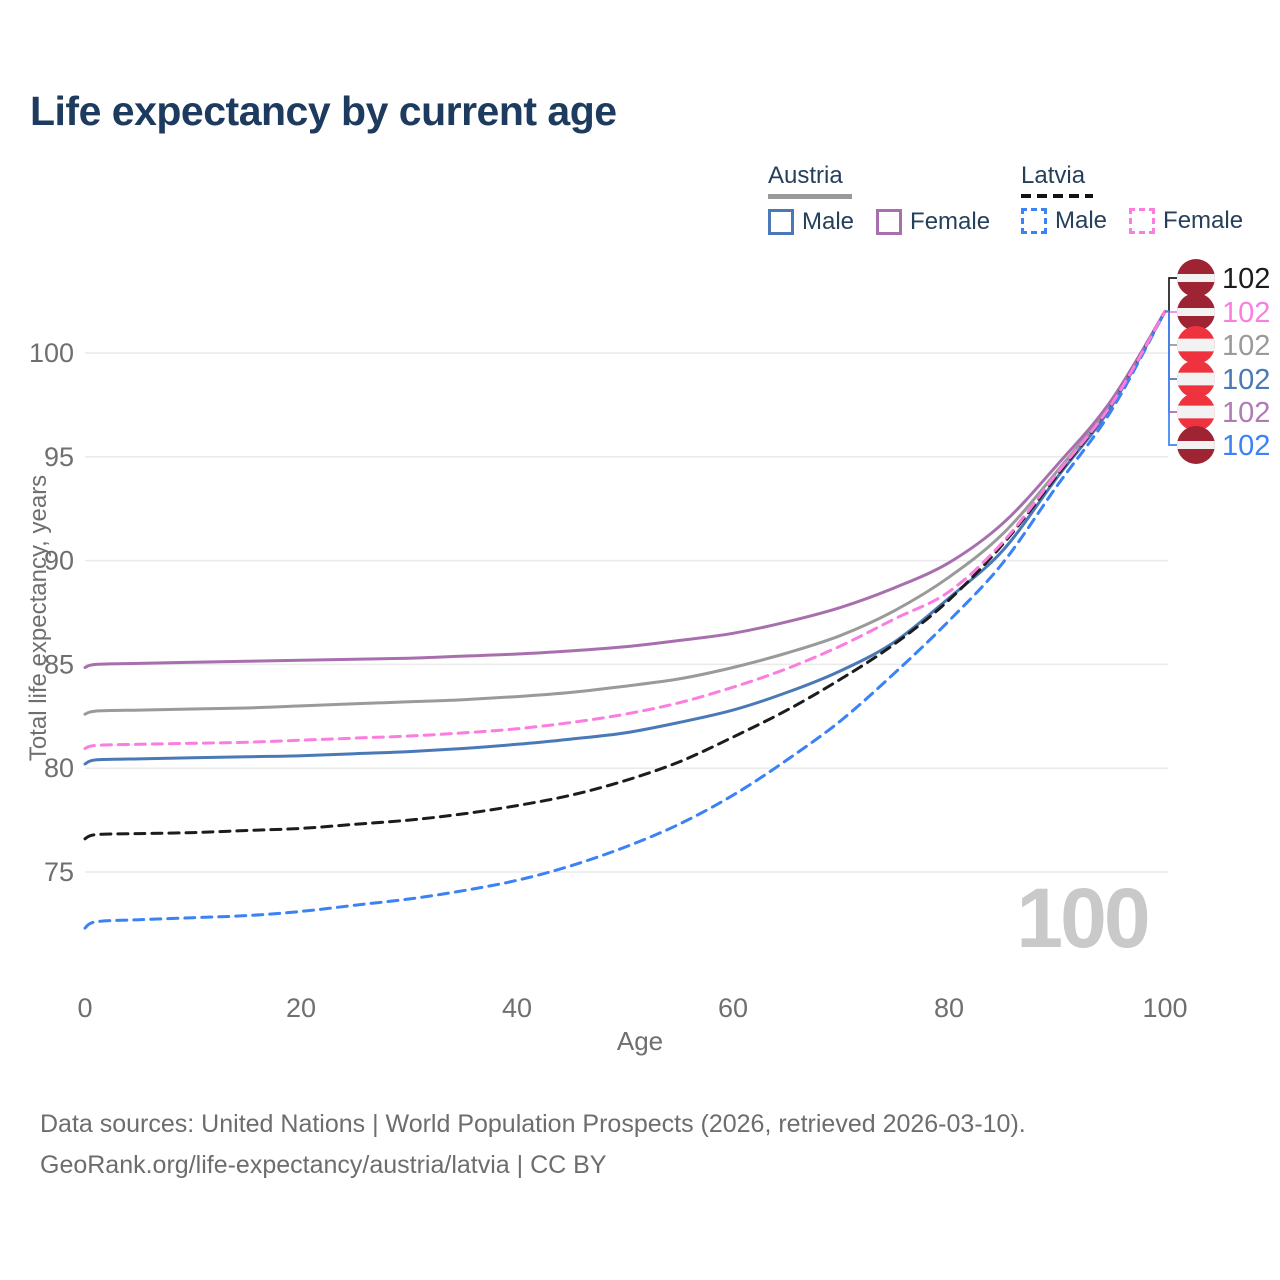 Image resolution: width=1280 pixels, height=1280 pixels. Describe the element at coordinates (59, 872) in the screenshot. I see `y-tick-label: 75` at that location.